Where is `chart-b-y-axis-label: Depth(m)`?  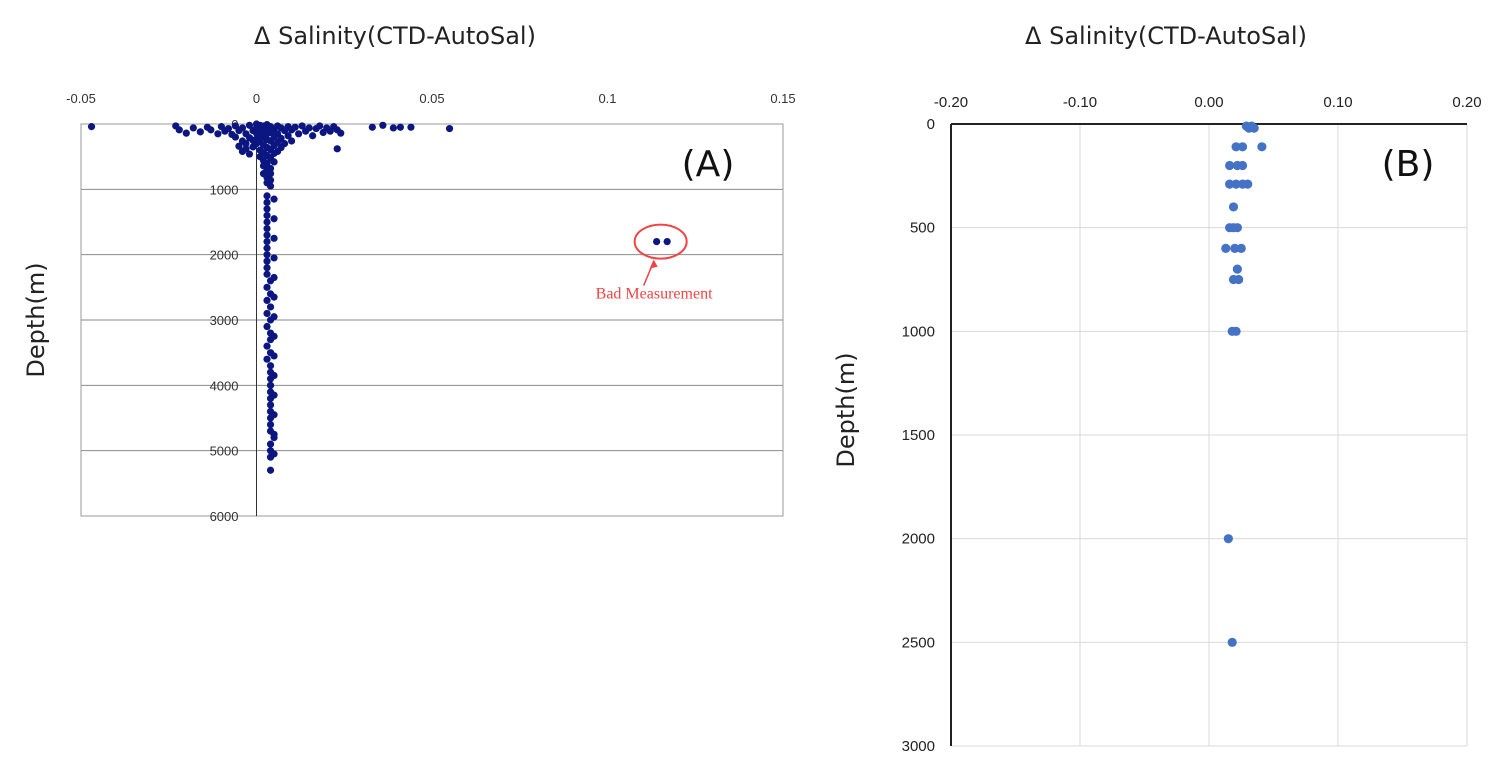 chart-b-y-axis-label: Depth(m) is located at coordinates (846, 409).